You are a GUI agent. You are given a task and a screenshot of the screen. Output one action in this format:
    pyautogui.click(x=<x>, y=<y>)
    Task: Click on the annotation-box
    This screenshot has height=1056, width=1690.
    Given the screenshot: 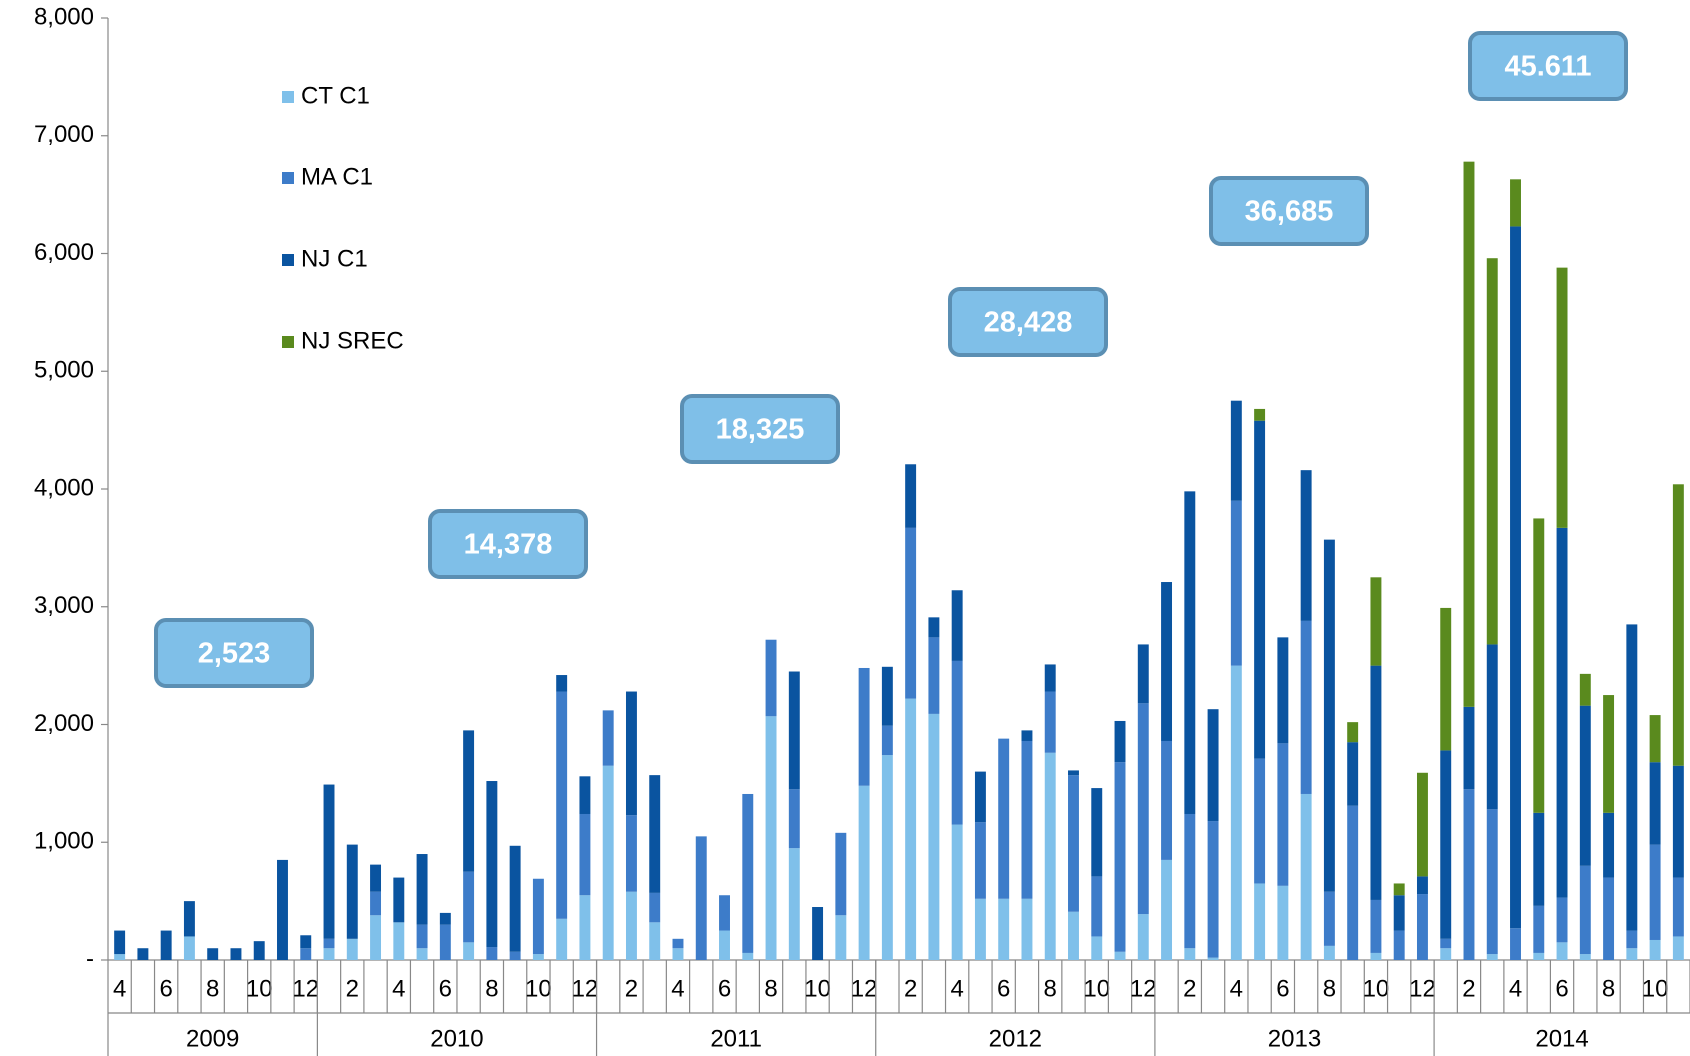 What is the action you would take?
    pyautogui.click(x=1548, y=66)
    